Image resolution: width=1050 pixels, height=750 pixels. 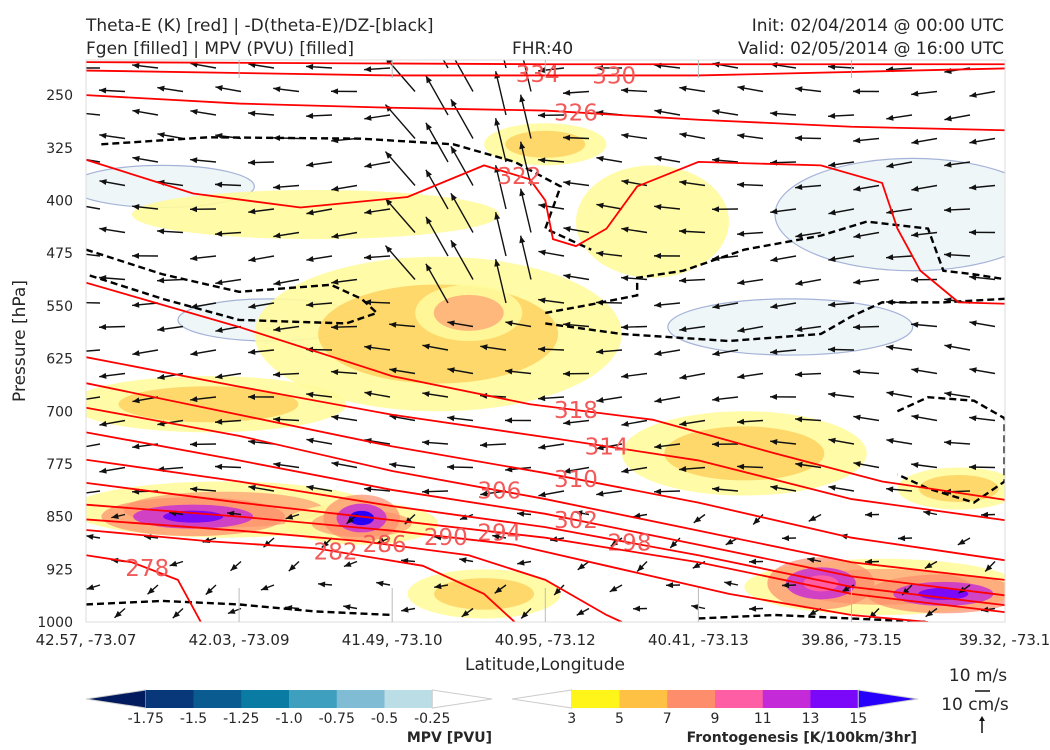 I want to click on y-tick-label: 250, so click(x=59, y=96).